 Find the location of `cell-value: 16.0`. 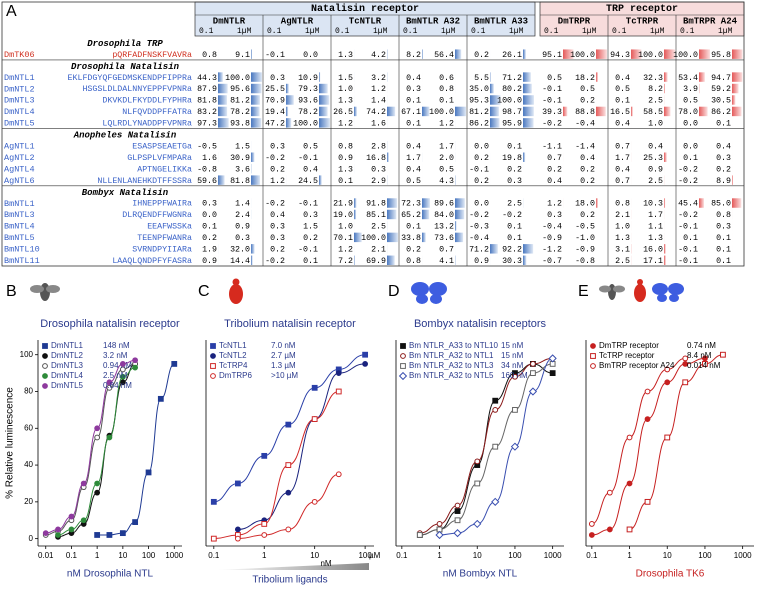

cell-value: 16.0 is located at coordinates (653, 250).